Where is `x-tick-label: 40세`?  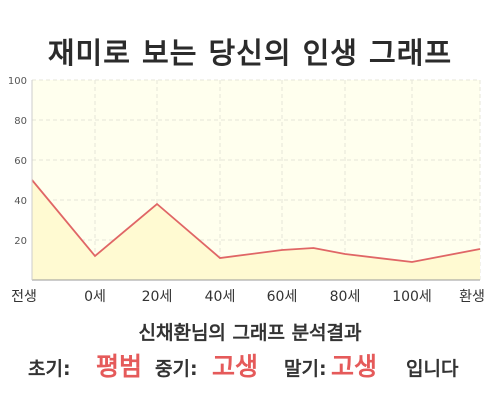 x-tick-label: 40세 is located at coordinates (220, 297).